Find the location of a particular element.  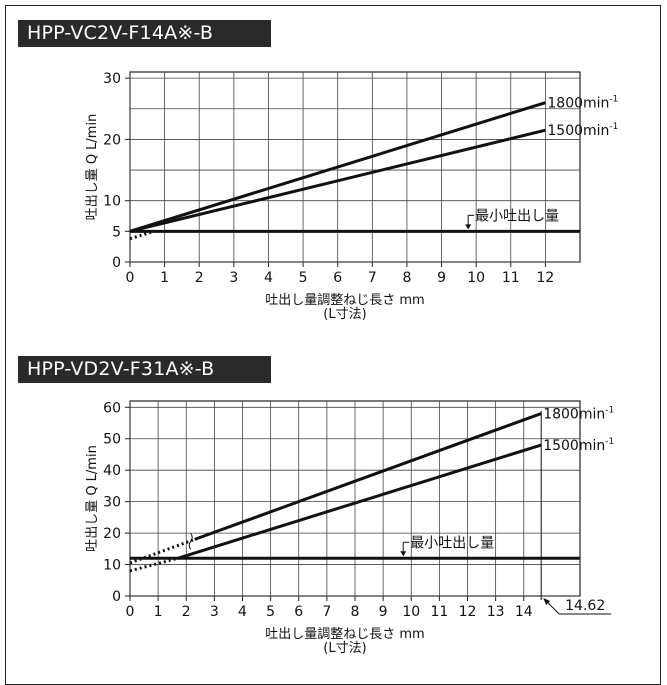

chart1-label-1800: 1800min-1 is located at coordinates (582, 103).